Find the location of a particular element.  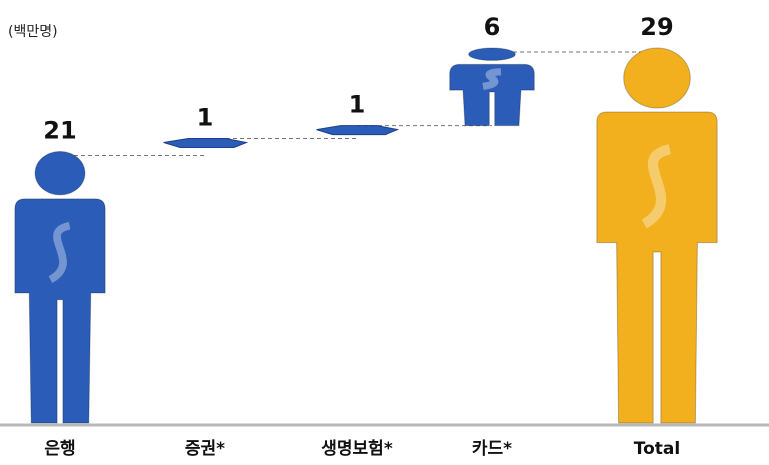

category-label: 생명보험* is located at coordinates (357, 448).